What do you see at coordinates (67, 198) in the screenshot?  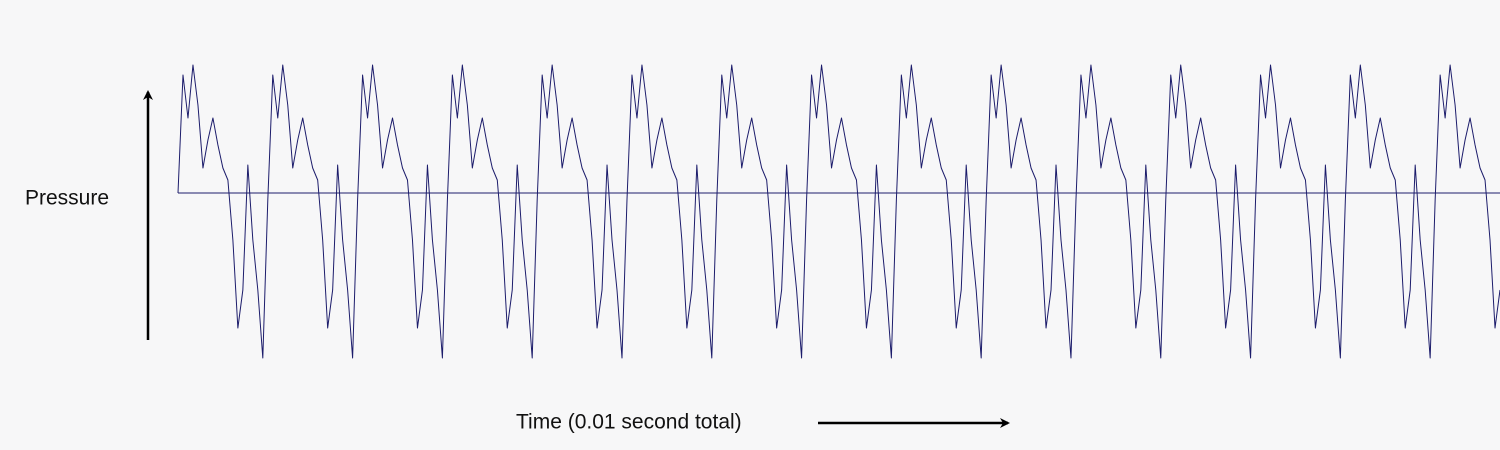 I see `y-axis-label: Pressure` at bounding box center [67, 198].